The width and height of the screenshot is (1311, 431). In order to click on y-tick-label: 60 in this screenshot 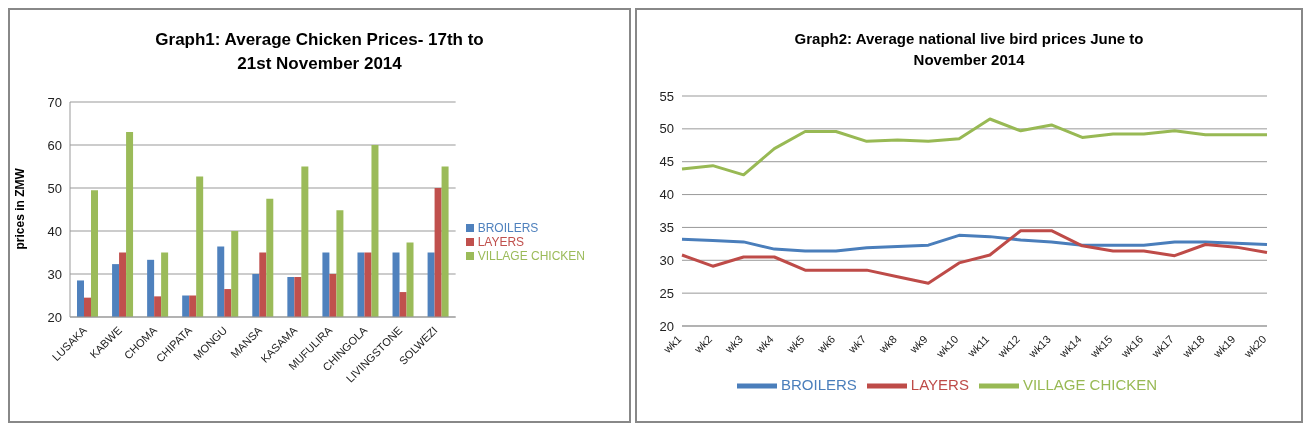, I will do `click(54, 145)`.